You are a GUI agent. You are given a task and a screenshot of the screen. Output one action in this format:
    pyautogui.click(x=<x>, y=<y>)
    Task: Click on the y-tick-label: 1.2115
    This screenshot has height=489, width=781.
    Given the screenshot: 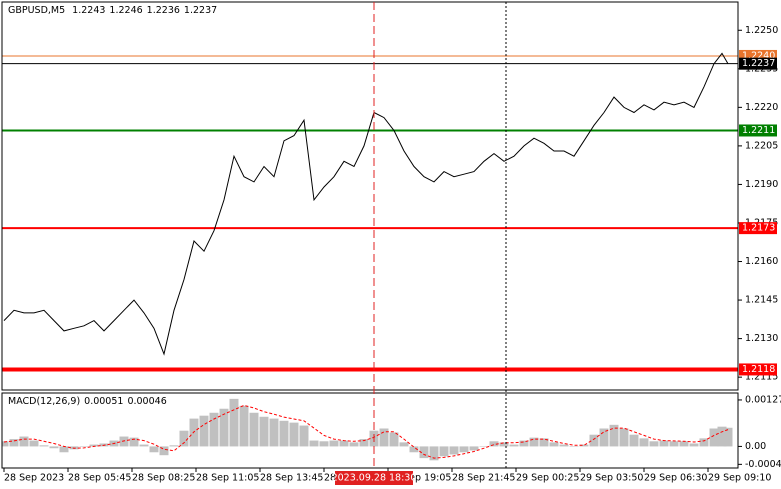 What is the action you would take?
    pyautogui.click(x=761, y=377)
    